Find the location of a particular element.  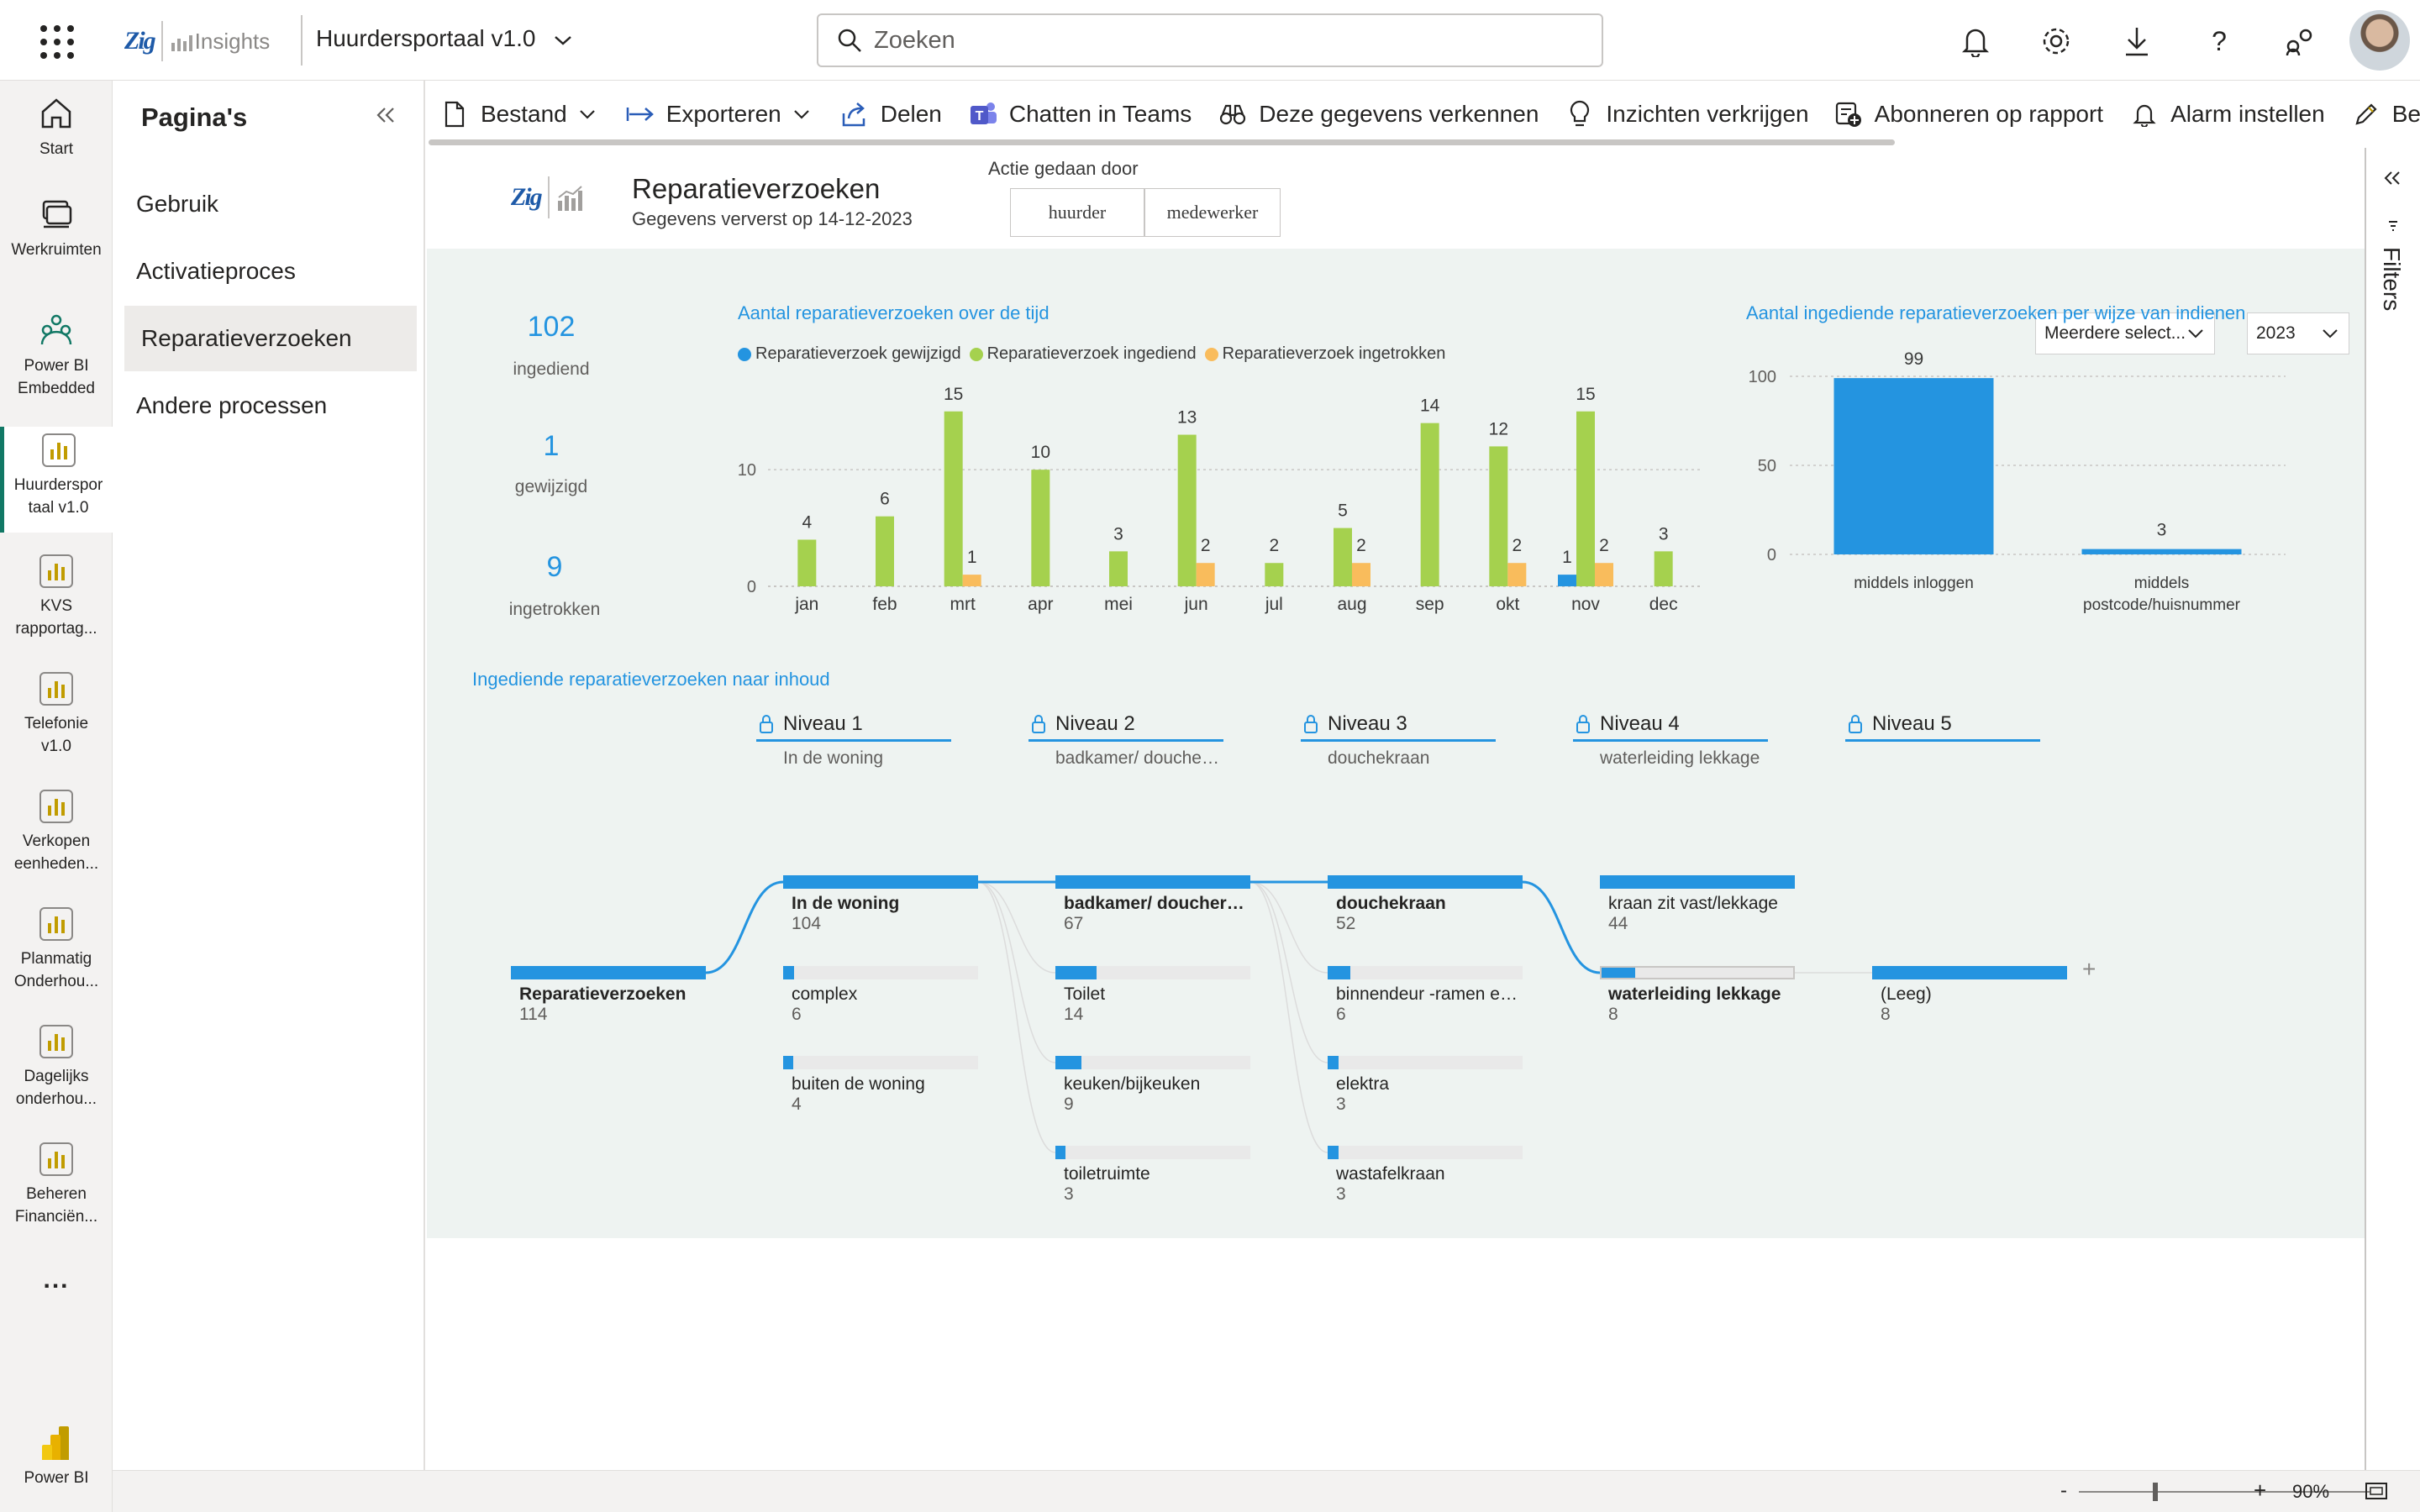

x-tick-label: feb is located at coordinates (884, 604).